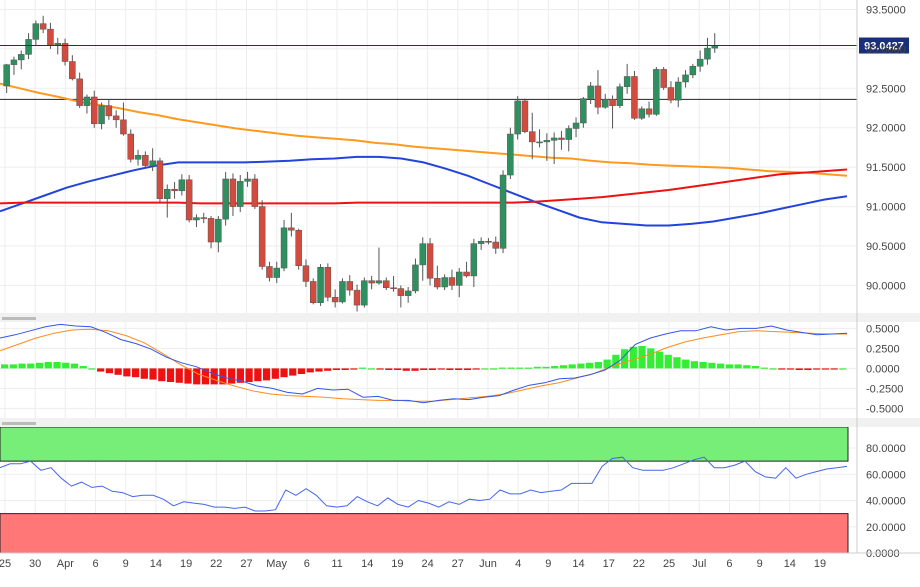  I want to click on x-tick-label: Apr, so click(65, 564).